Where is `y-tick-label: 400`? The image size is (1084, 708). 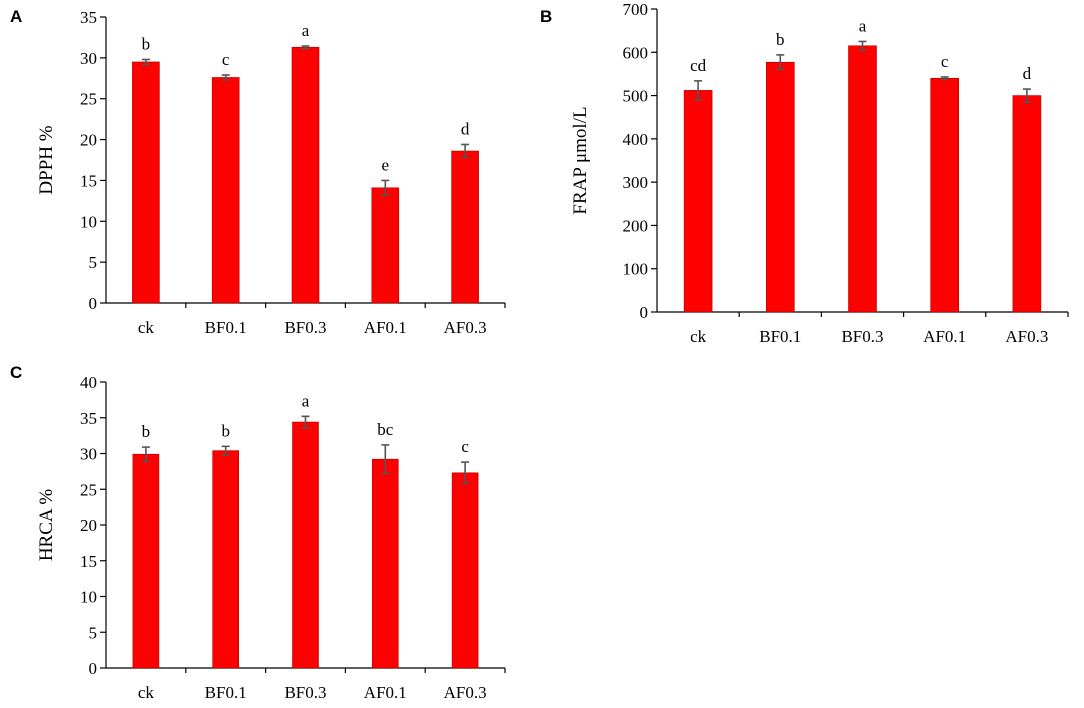
y-tick-label: 400 is located at coordinates (636, 139).